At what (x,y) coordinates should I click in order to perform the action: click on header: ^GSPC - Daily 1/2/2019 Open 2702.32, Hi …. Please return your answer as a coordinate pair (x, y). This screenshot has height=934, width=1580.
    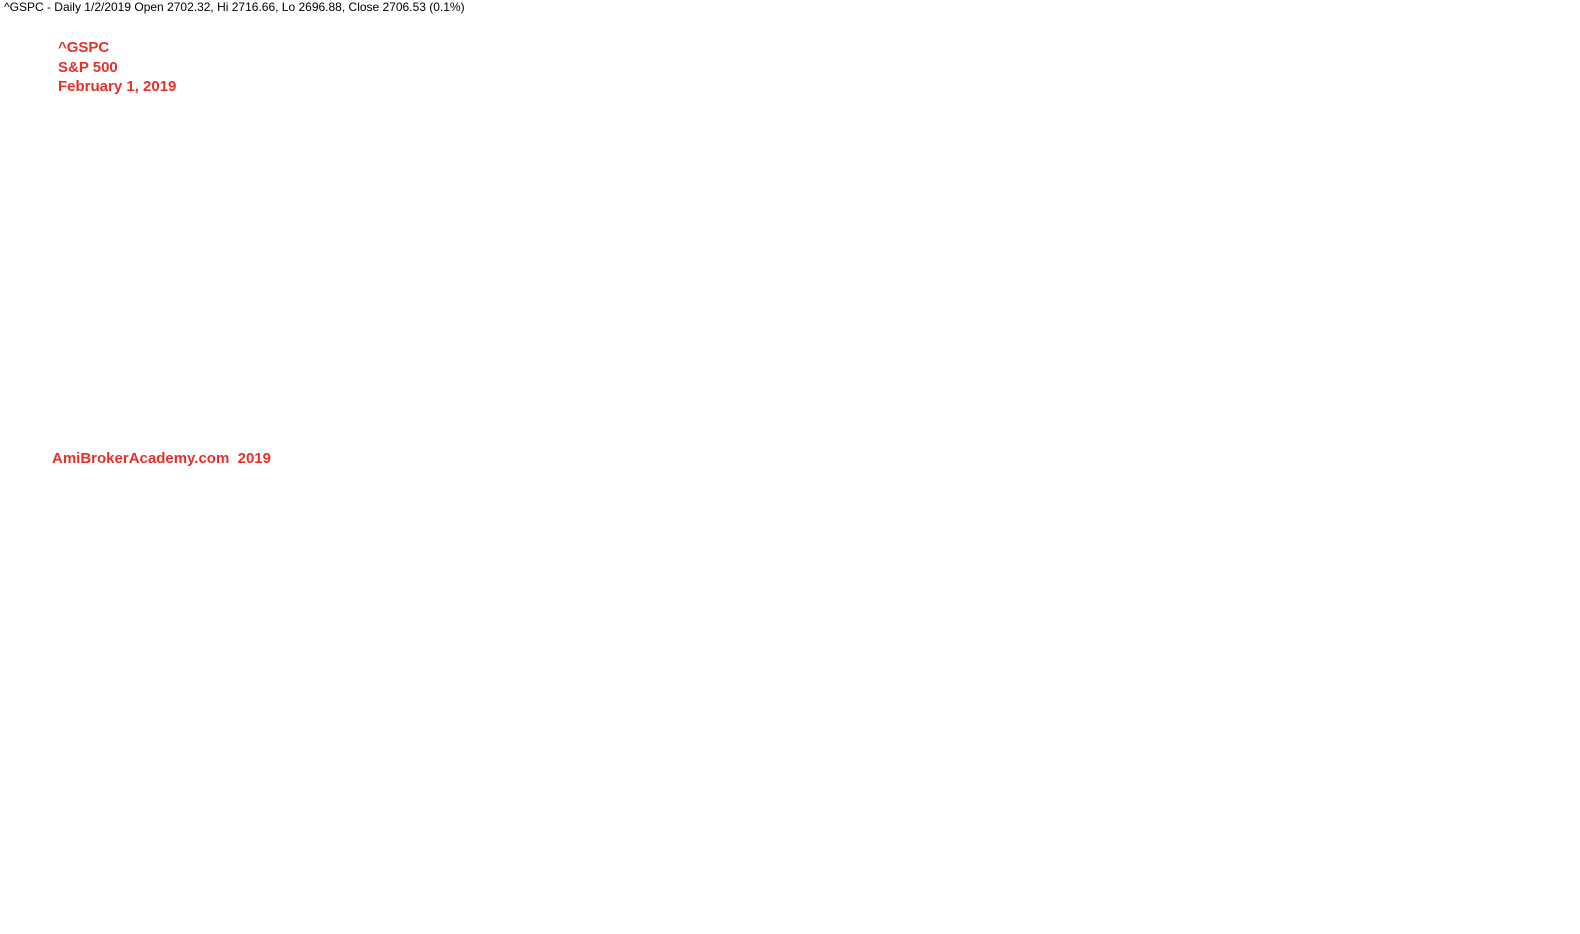
    Looking at the image, I should click on (234, 7).